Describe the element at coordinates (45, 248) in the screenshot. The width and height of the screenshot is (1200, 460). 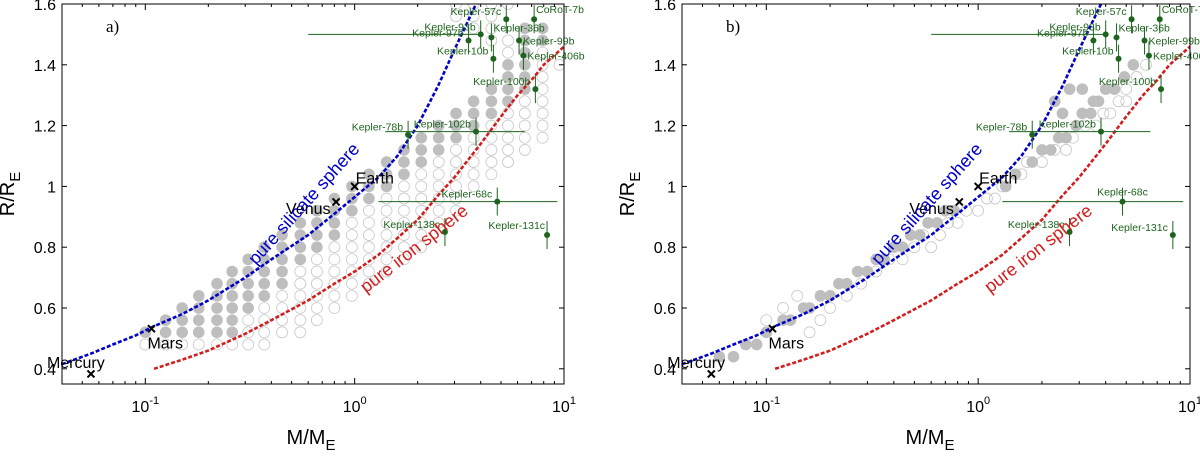
I see `y-tick-label: 0.8` at that location.